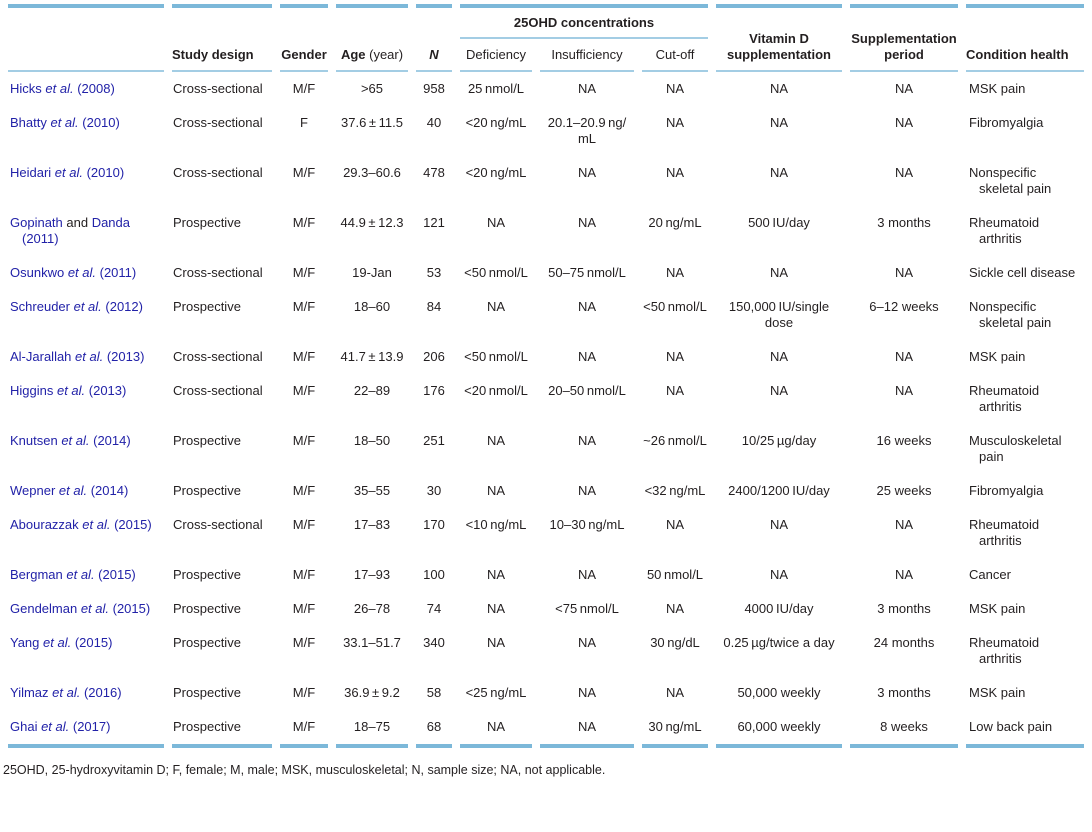 This screenshot has height=832, width=1092. I want to click on cell-condition: Sickle cell disease, so click(1022, 272).